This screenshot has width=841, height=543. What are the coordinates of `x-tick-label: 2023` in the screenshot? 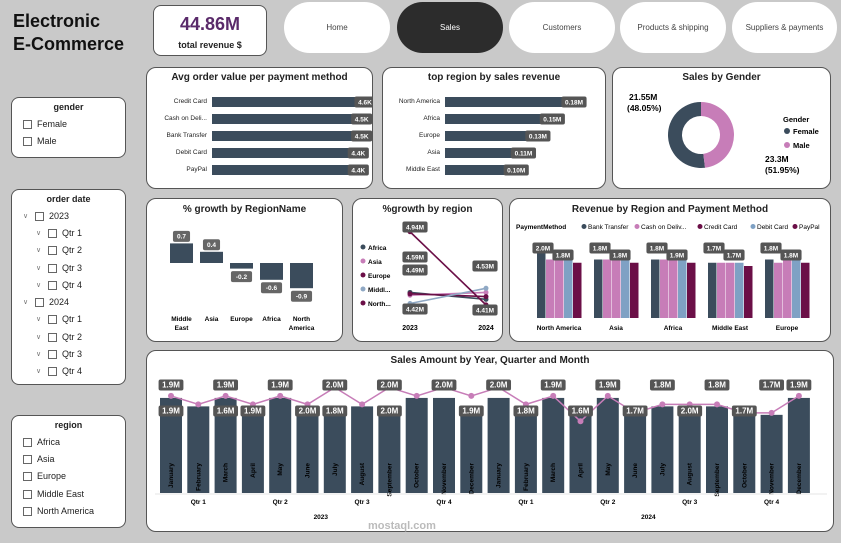 It's located at (410, 328).